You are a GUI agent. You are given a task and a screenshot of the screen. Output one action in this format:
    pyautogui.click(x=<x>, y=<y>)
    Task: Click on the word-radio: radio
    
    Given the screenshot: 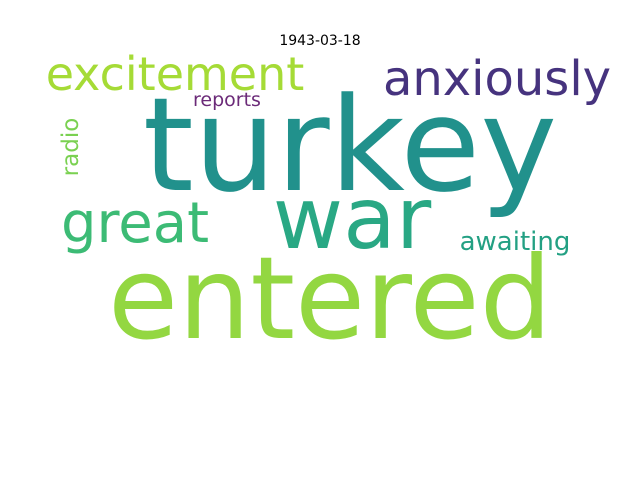 What is the action you would take?
    pyautogui.click(x=71, y=147)
    